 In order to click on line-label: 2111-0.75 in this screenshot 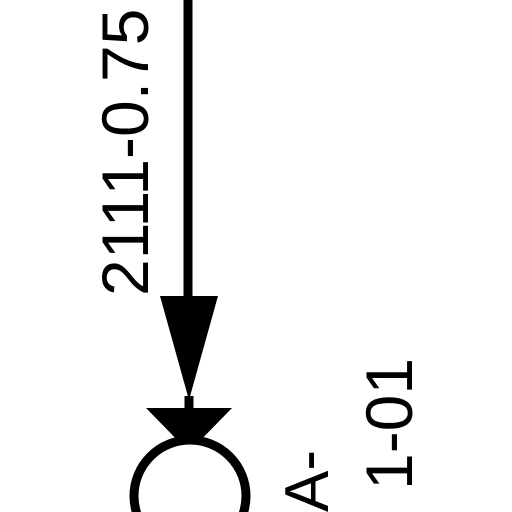, I will do `click(125, 152)`.